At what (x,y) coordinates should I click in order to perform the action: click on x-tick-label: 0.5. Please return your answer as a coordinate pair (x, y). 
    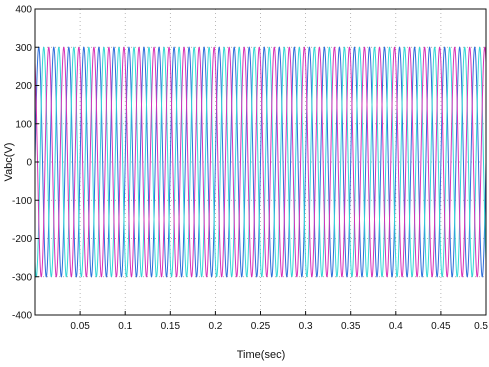
    Looking at the image, I should click on (481, 326).